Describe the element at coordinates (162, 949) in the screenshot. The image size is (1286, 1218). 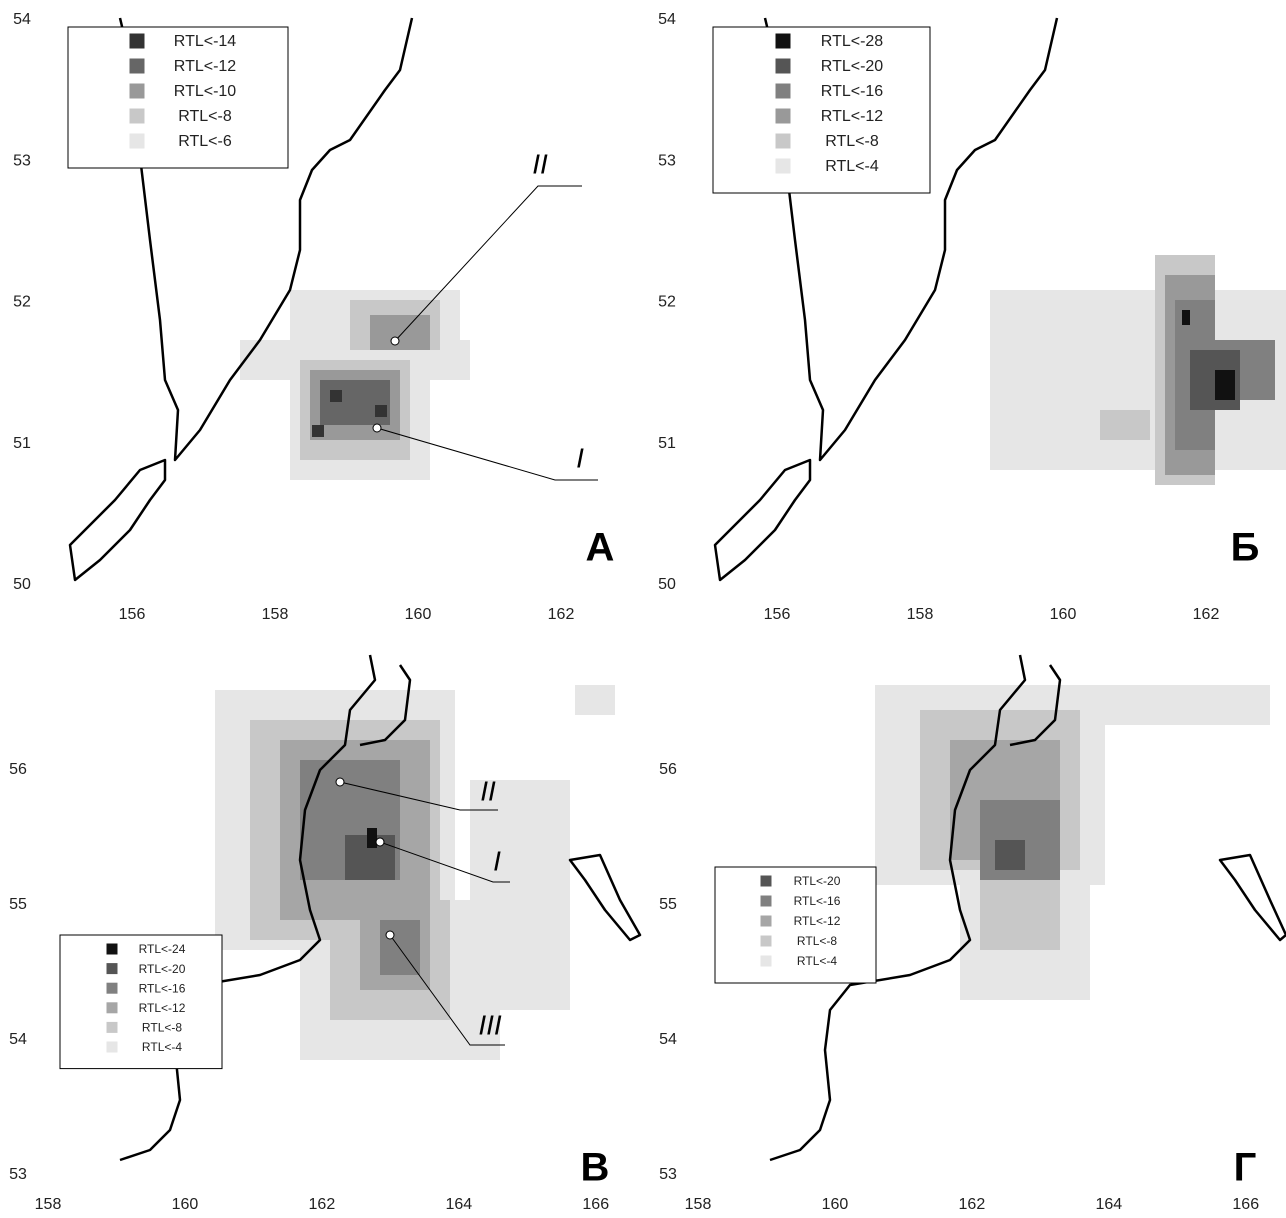
I see `legend-label: RTL<-24` at that location.